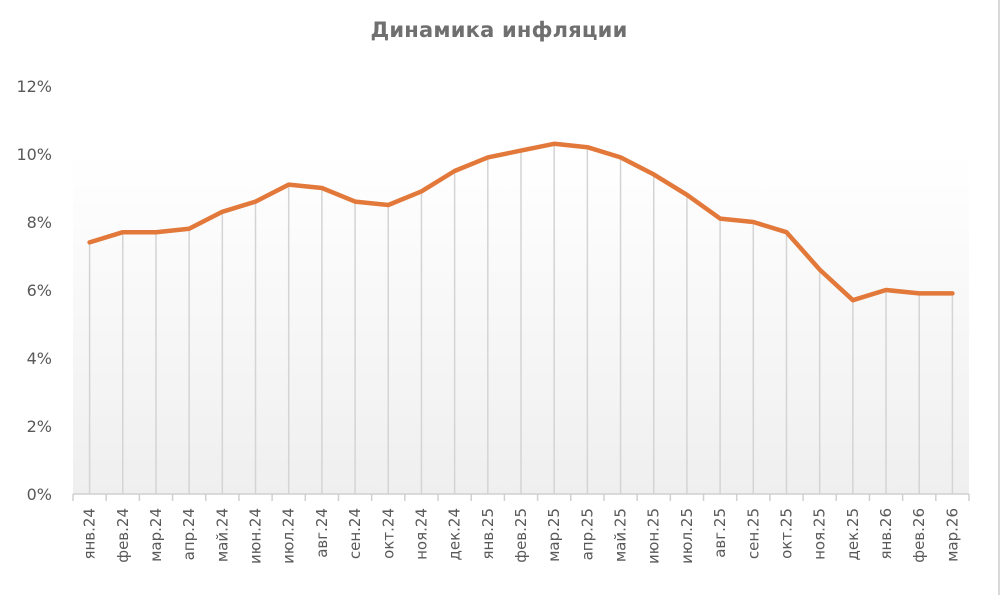  I want to click on x-tick-label: апр.25, so click(587, 534).